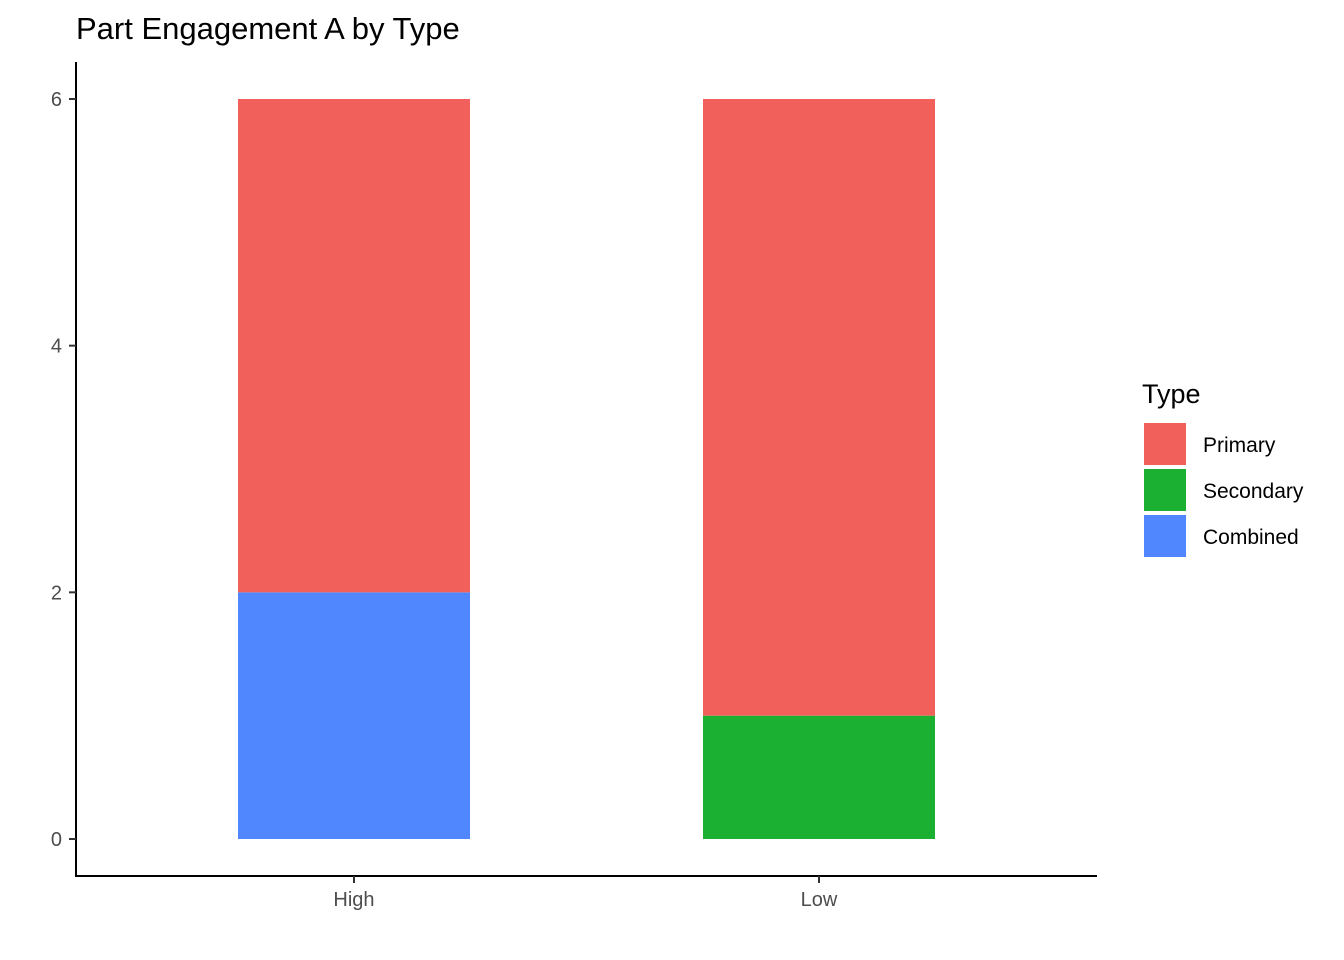 Image resolution: width=1344 pixels, height=960 pixels. I want to click on legend-label-secondary: Secondary, so click(1253, 491).